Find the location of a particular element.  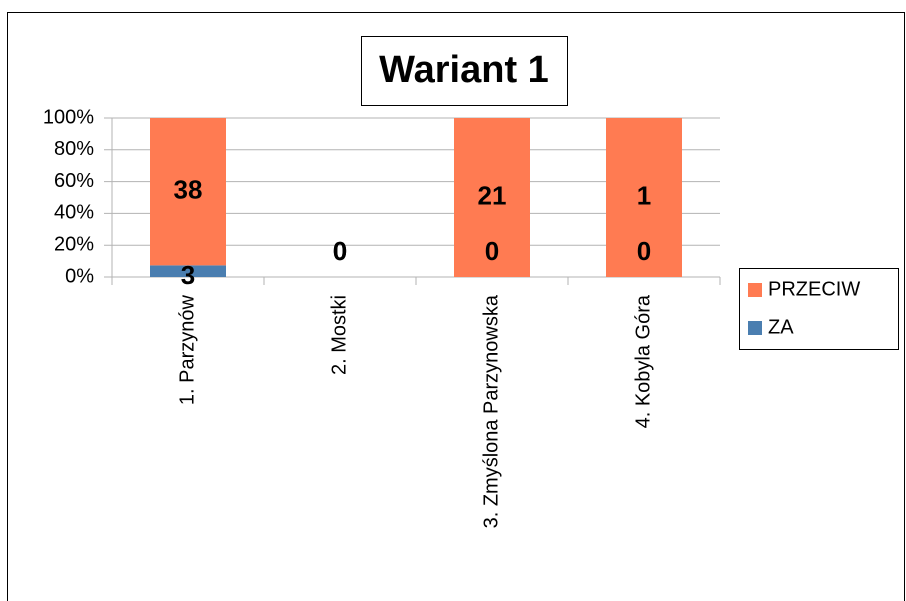

x-tick-label: 2. Mostki is located at coordinates (339, 335).